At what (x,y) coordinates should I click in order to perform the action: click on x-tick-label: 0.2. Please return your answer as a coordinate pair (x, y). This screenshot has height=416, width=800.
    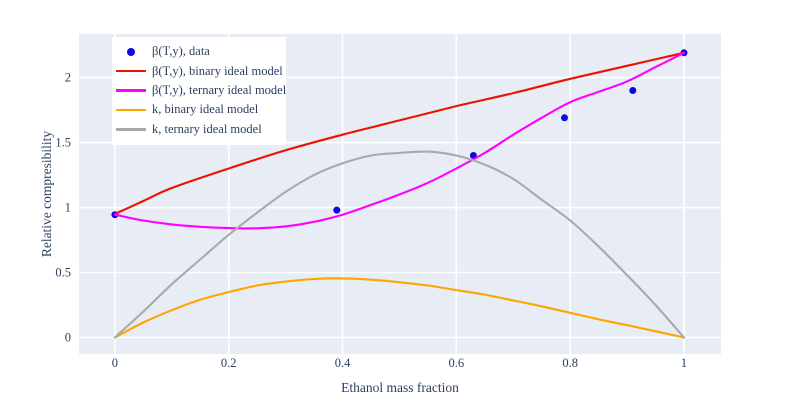
    Looking at the image, I should click on (229, 363).